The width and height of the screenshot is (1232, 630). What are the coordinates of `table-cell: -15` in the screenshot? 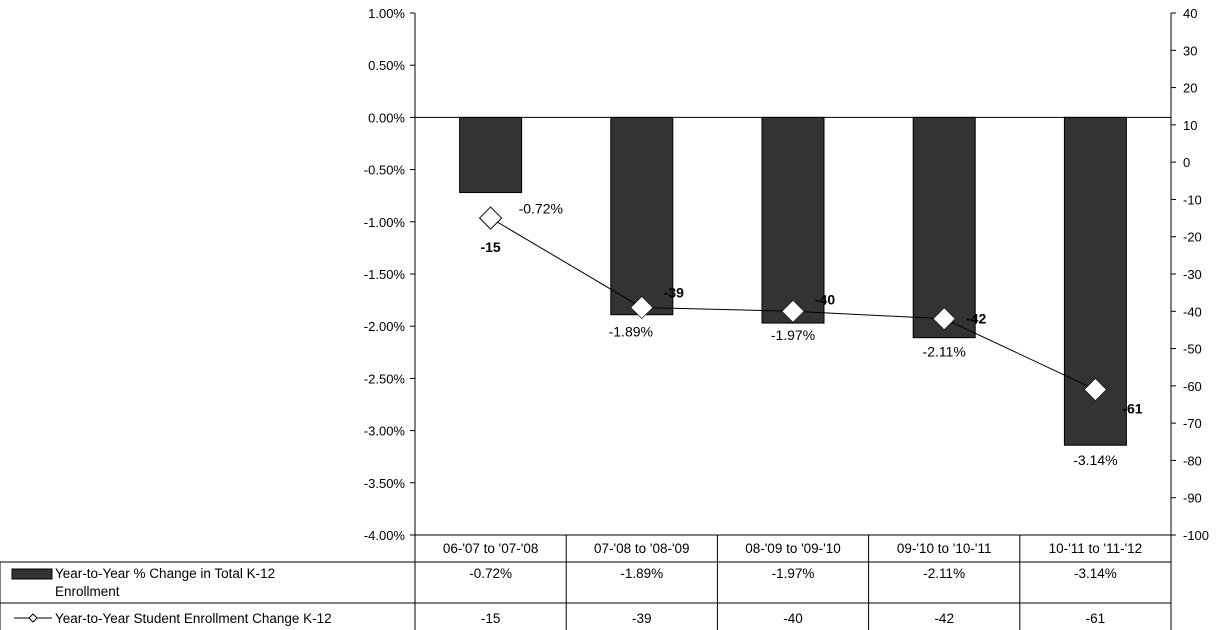 It's located at (491, 618).